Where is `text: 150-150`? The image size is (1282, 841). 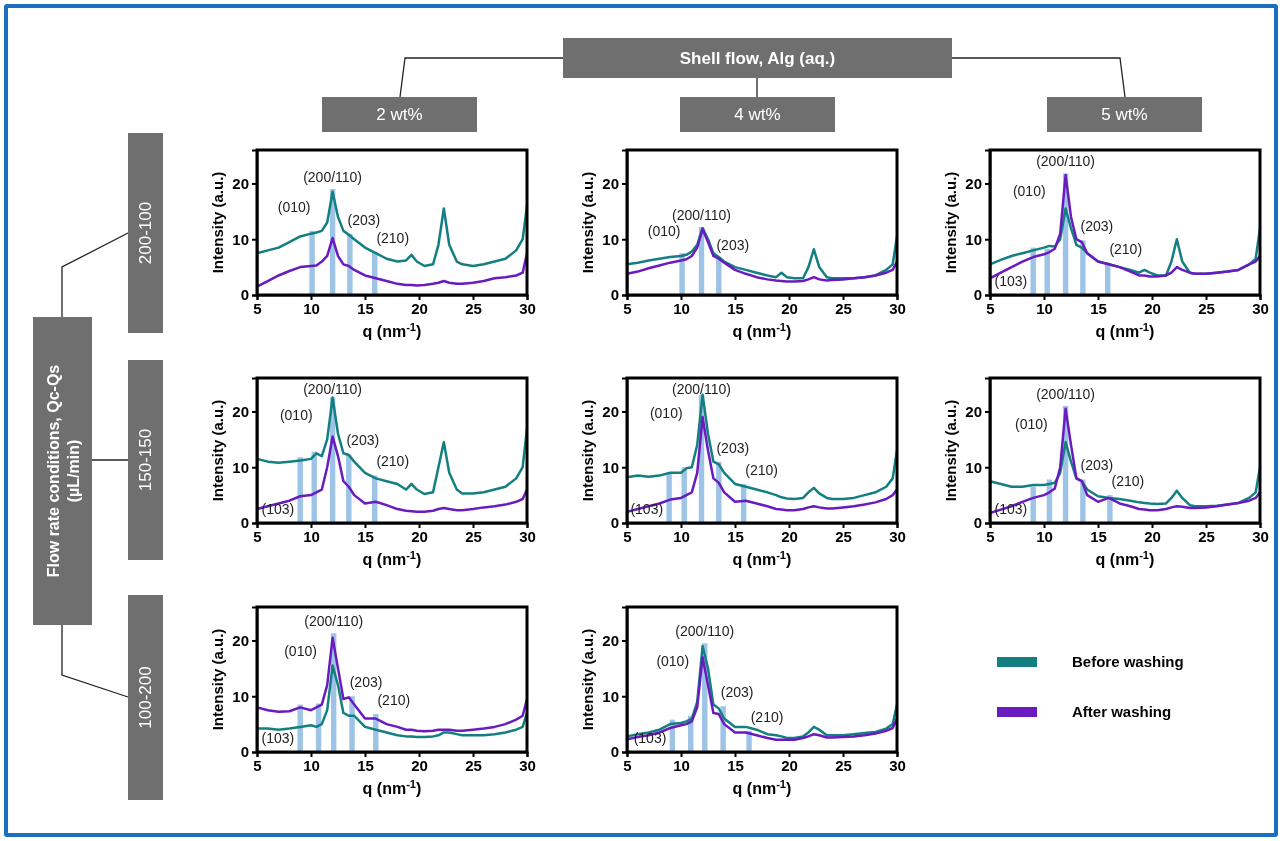 text: 150-150 is located at coordinates (146, 460).